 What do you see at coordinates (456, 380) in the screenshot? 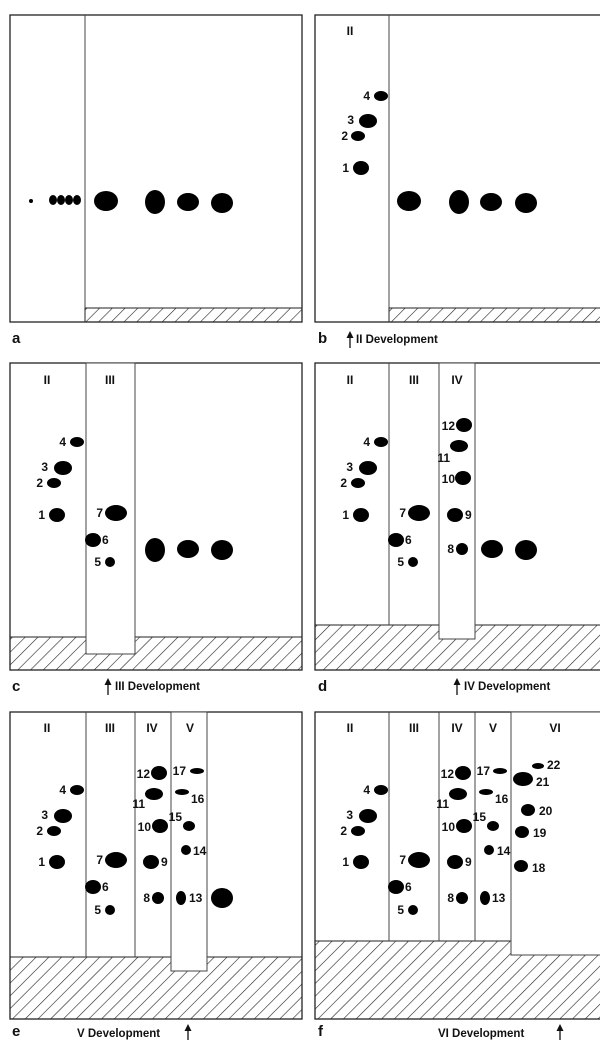
I see `strip-label: IV` at bounding box center [456, 380].